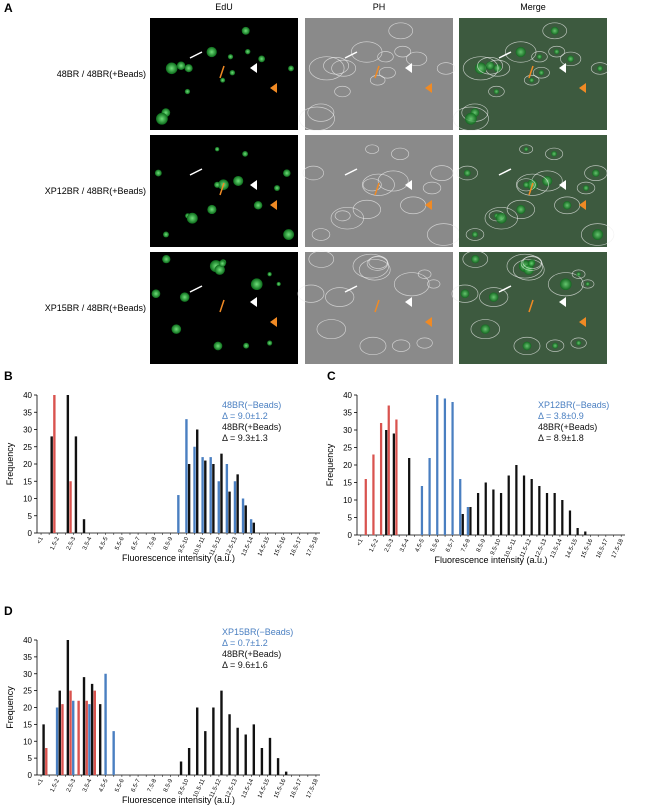 Image resolution: width=645 pixels, height=810 pixels. What do you see at coordinates (561, 438) in the screenshot?
I see `legend-stat: Δ = 8.9±1.8` at bounding box center [561, 438].